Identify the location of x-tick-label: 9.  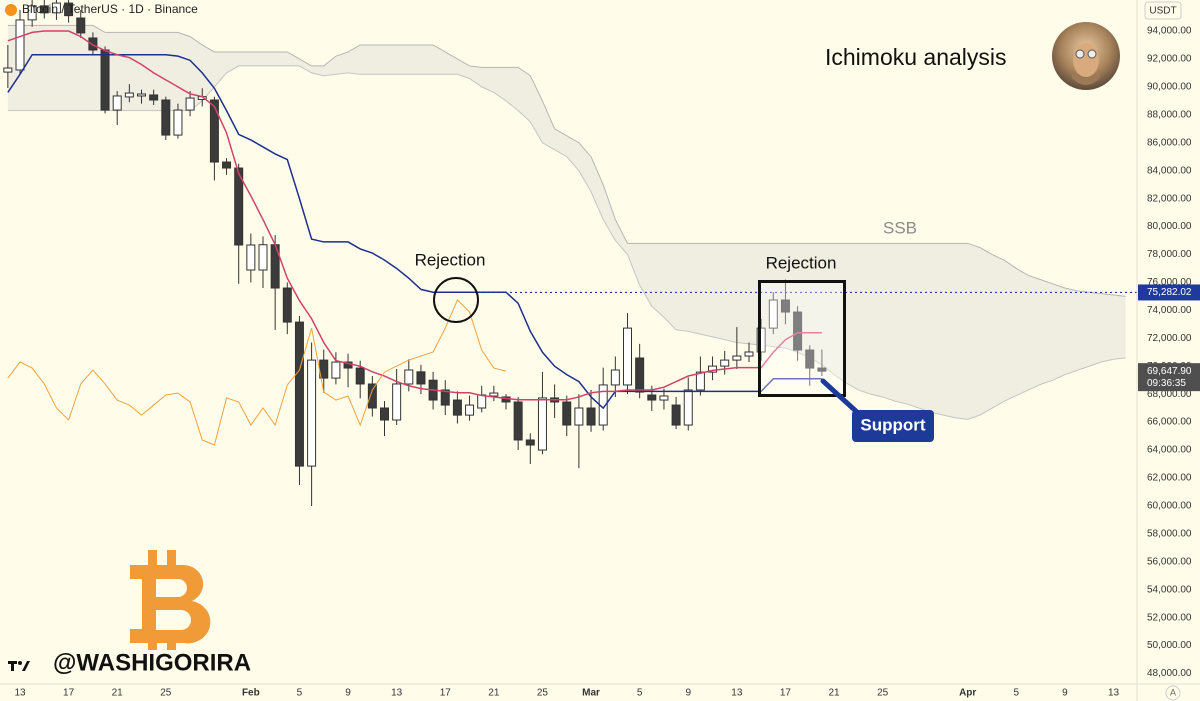
(348, 693).